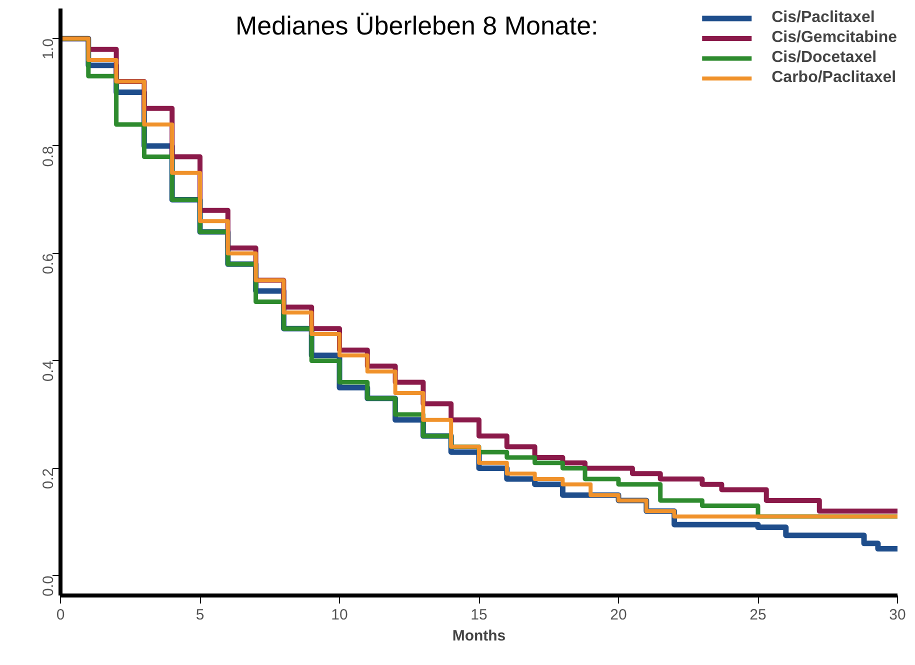 This screenshot has width=915, height=665. What do you see at coordinates (417, 25) in the screenshot?
I see `annotation: Medianes Überleben 8 Monate:` at bounding box center [417, 25].